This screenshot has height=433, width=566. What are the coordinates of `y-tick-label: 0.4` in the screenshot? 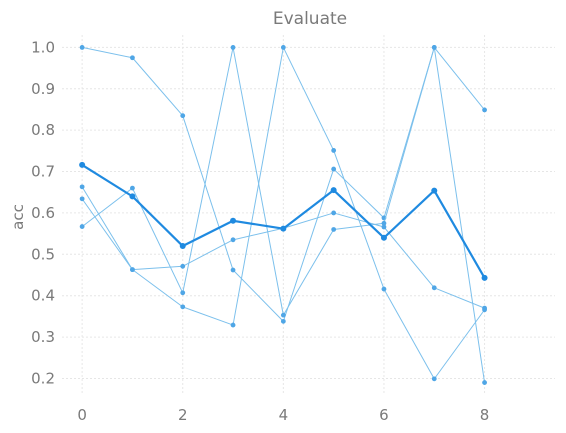 It's located at (43, 296).